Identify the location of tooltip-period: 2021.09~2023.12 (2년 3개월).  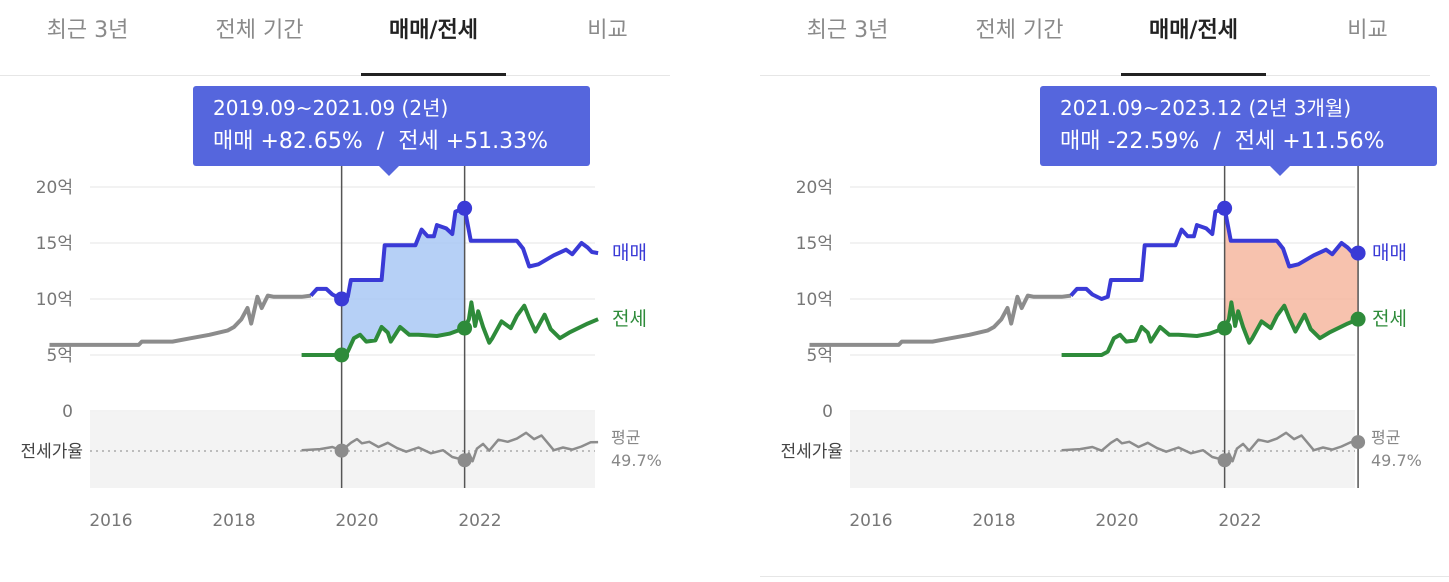
(1206, 108).